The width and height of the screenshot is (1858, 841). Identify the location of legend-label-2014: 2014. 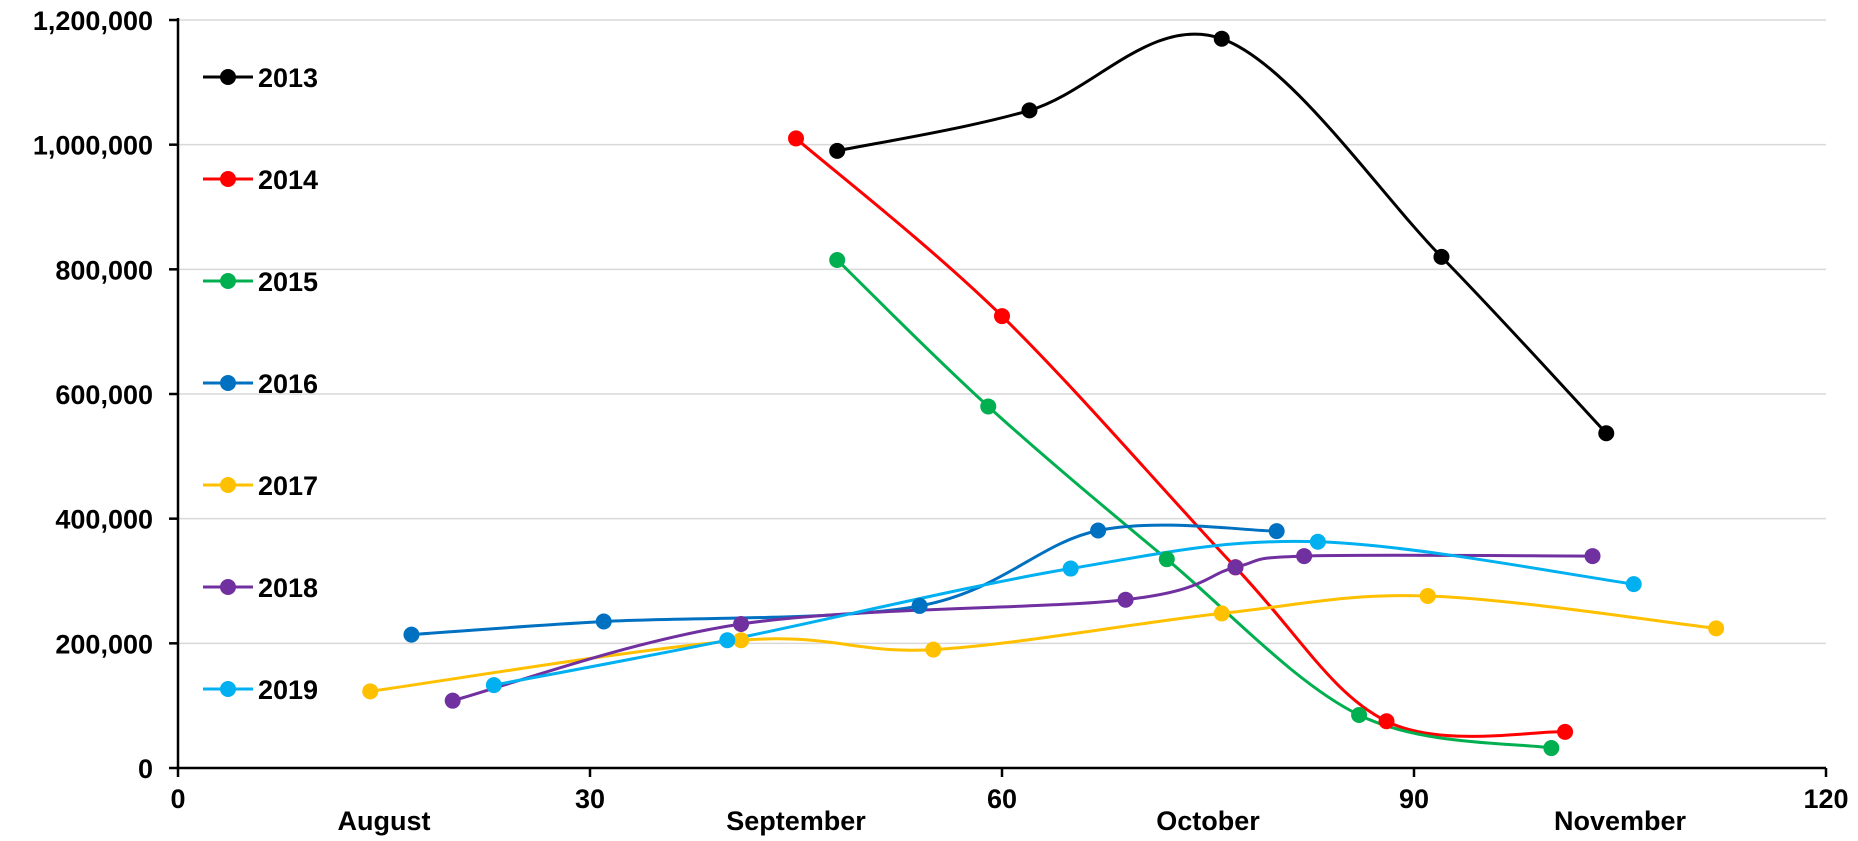
(288, 180).